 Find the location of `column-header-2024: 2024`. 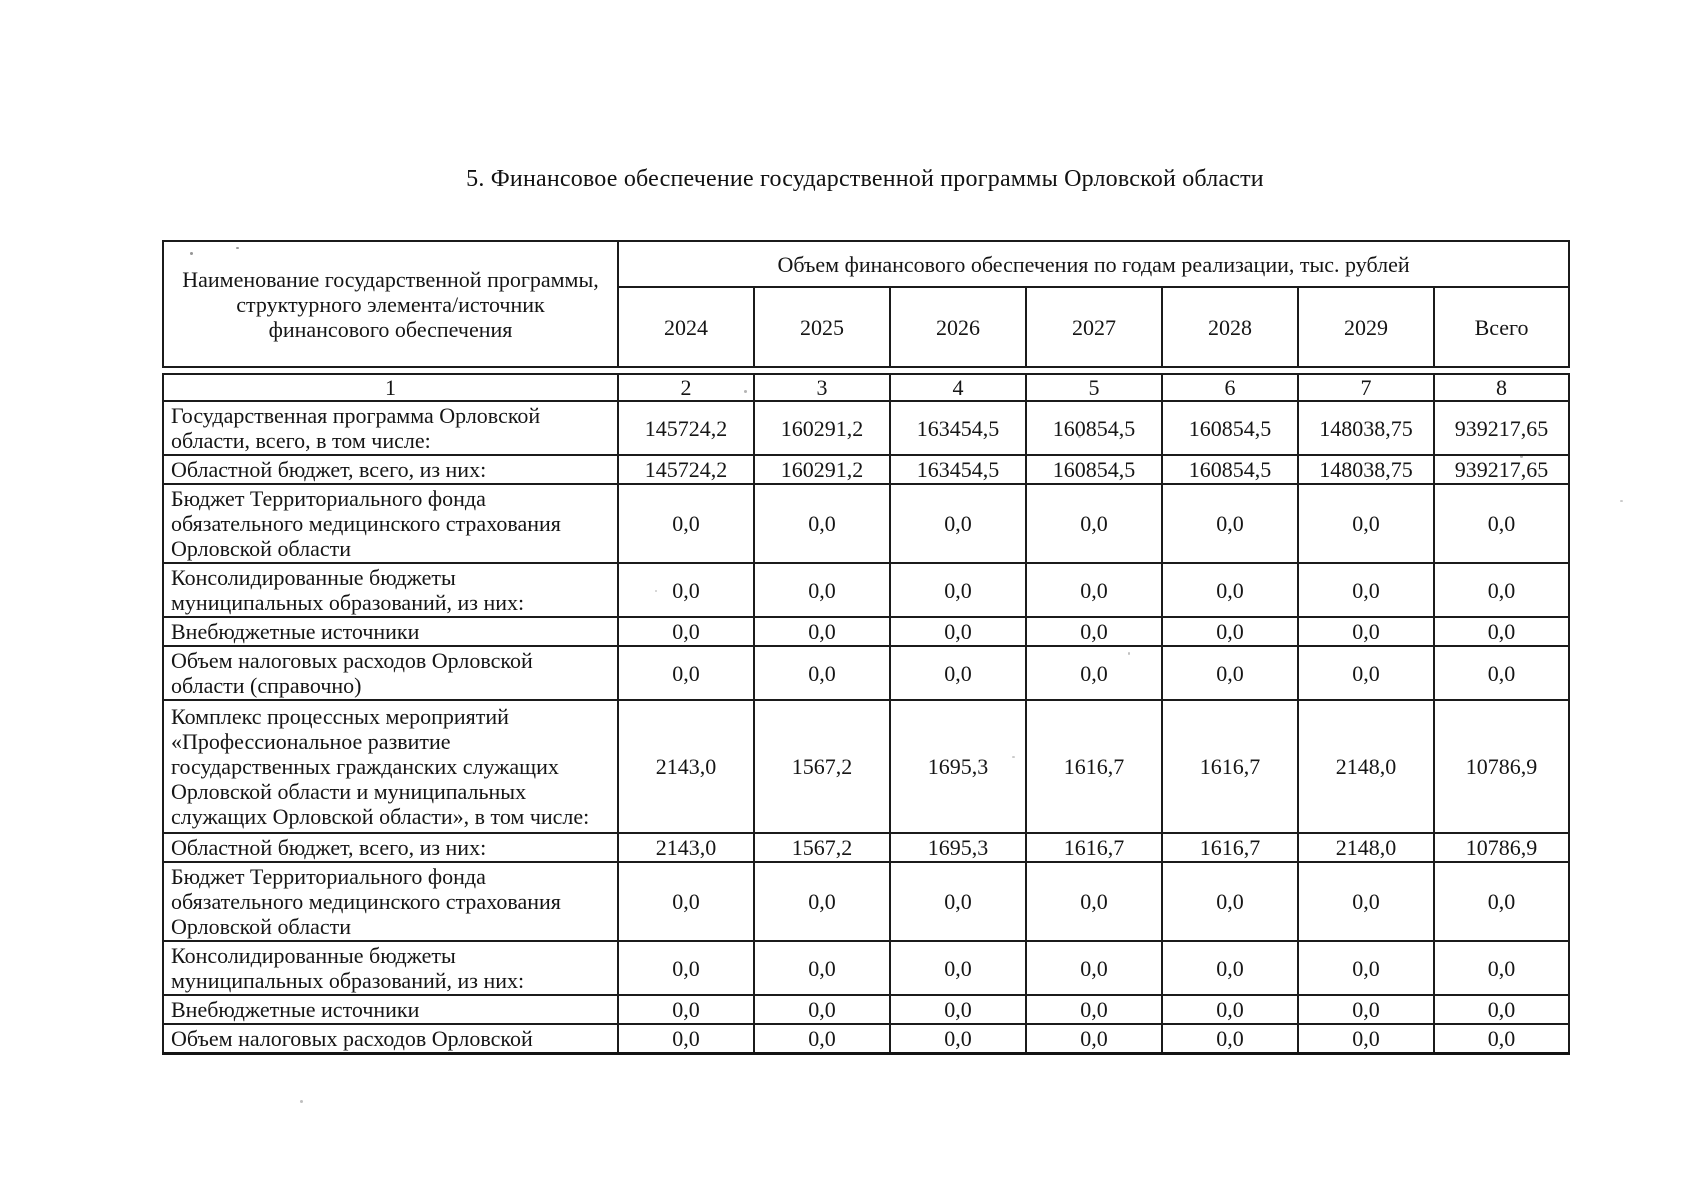

column-header-2024: 2024 is located at coordinates (686, 327).